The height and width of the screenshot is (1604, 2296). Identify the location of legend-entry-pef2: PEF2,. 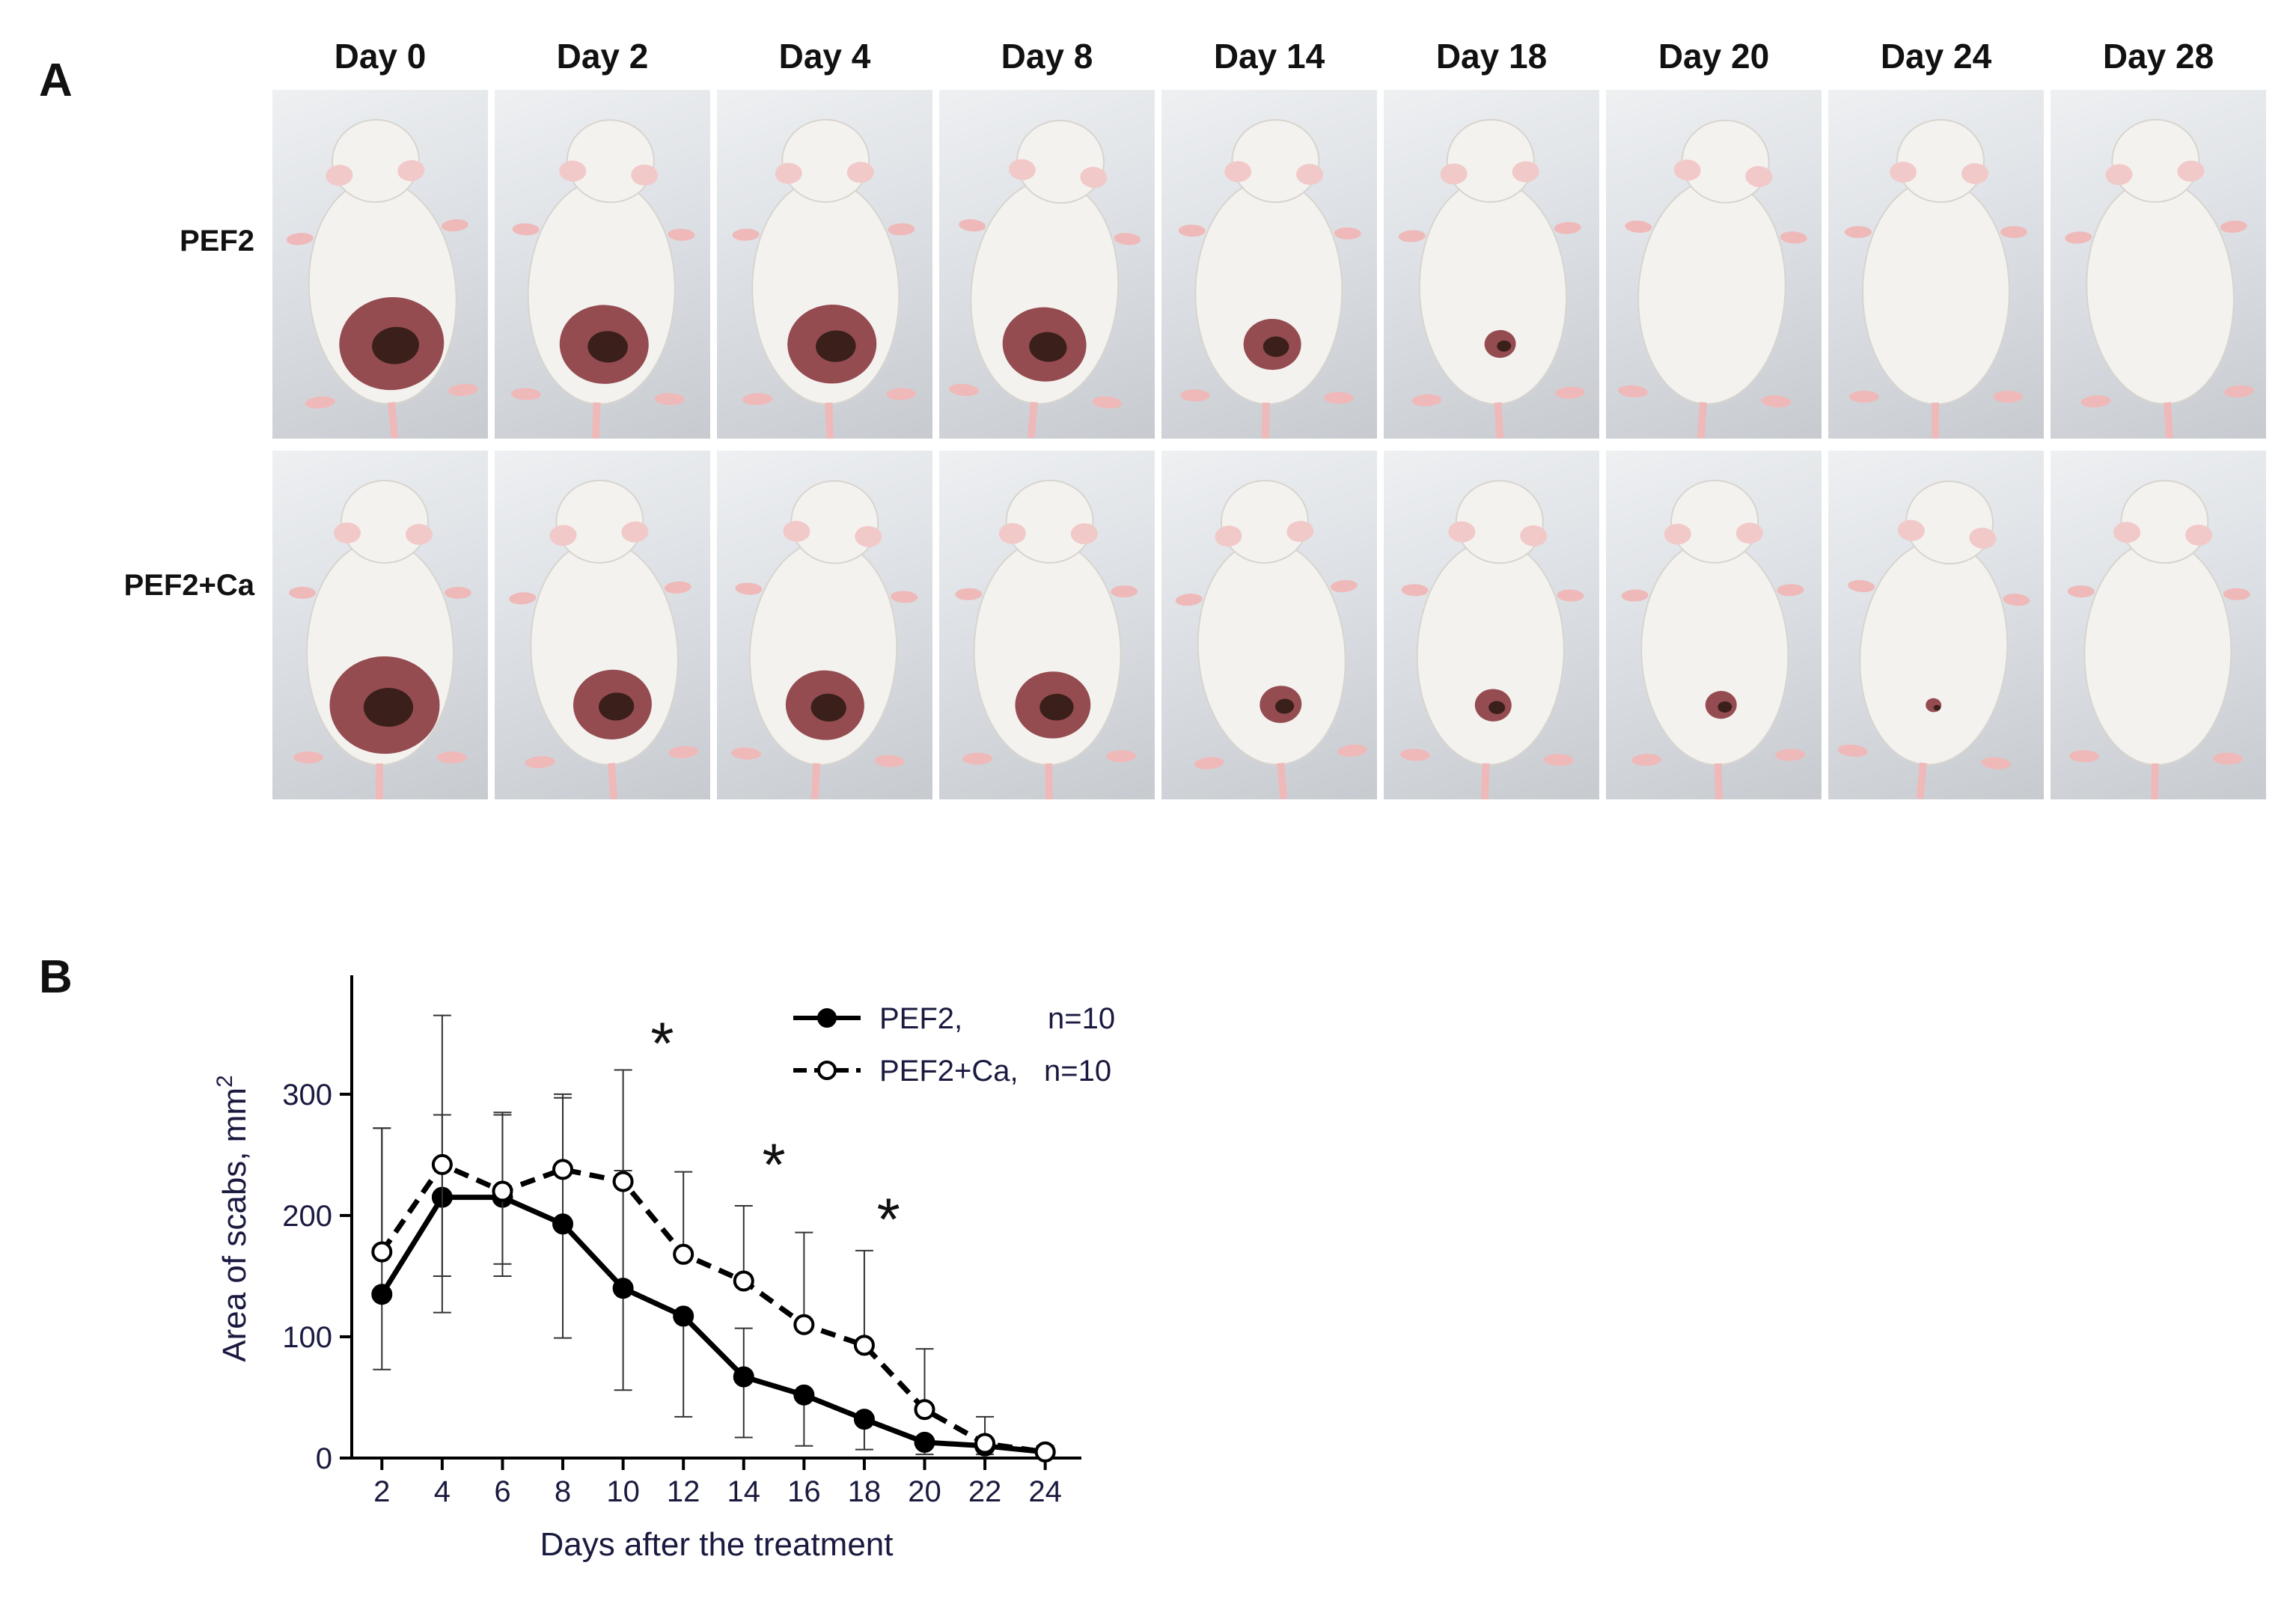
(920, 1018).